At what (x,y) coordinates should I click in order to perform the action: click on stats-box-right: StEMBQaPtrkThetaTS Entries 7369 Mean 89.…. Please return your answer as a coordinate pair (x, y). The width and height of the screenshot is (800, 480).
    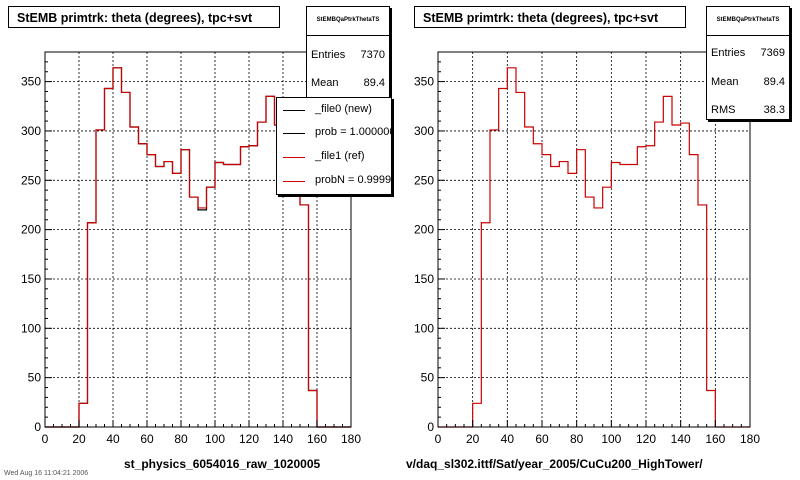
    Looking at the image, I should click on (748, 63).